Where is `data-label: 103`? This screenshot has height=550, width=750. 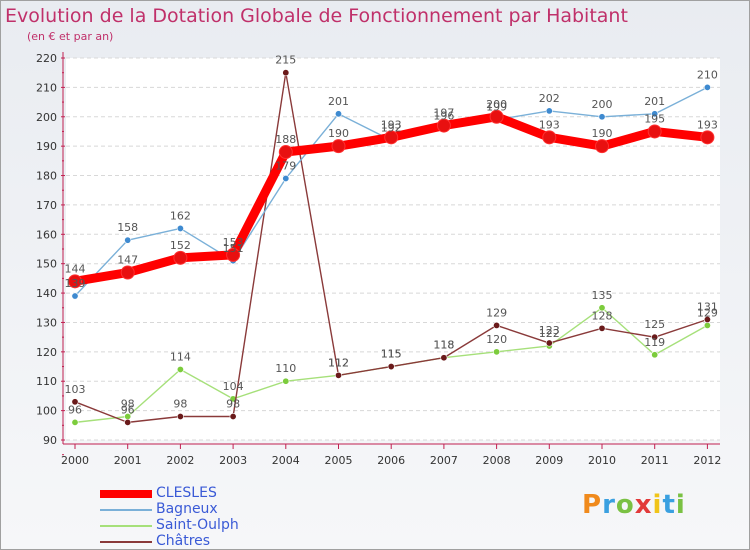 data-label: 103 is located at coordinates (75, 389).